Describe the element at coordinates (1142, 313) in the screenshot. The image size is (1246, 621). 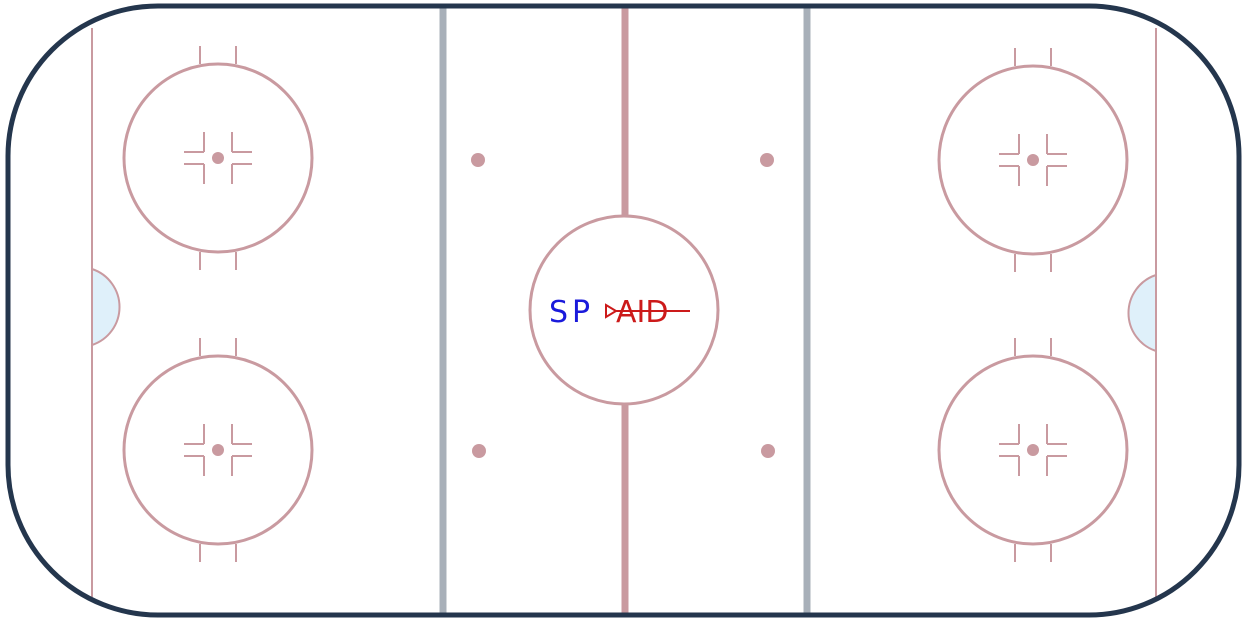
I see `right-goal-crease` at that location.